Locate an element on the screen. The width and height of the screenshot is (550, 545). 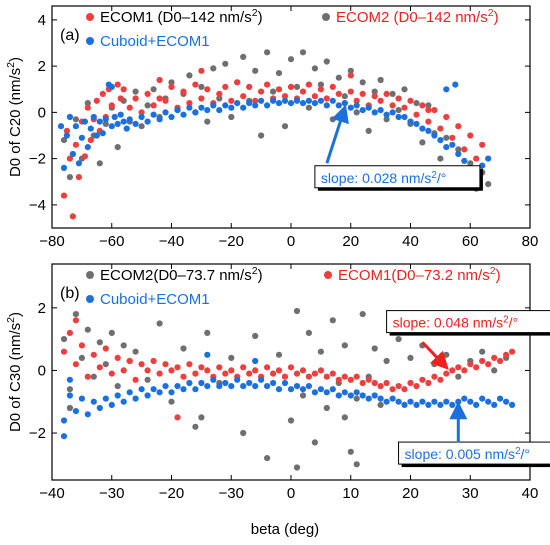
annotation-box is located at coordinates (397, 177).